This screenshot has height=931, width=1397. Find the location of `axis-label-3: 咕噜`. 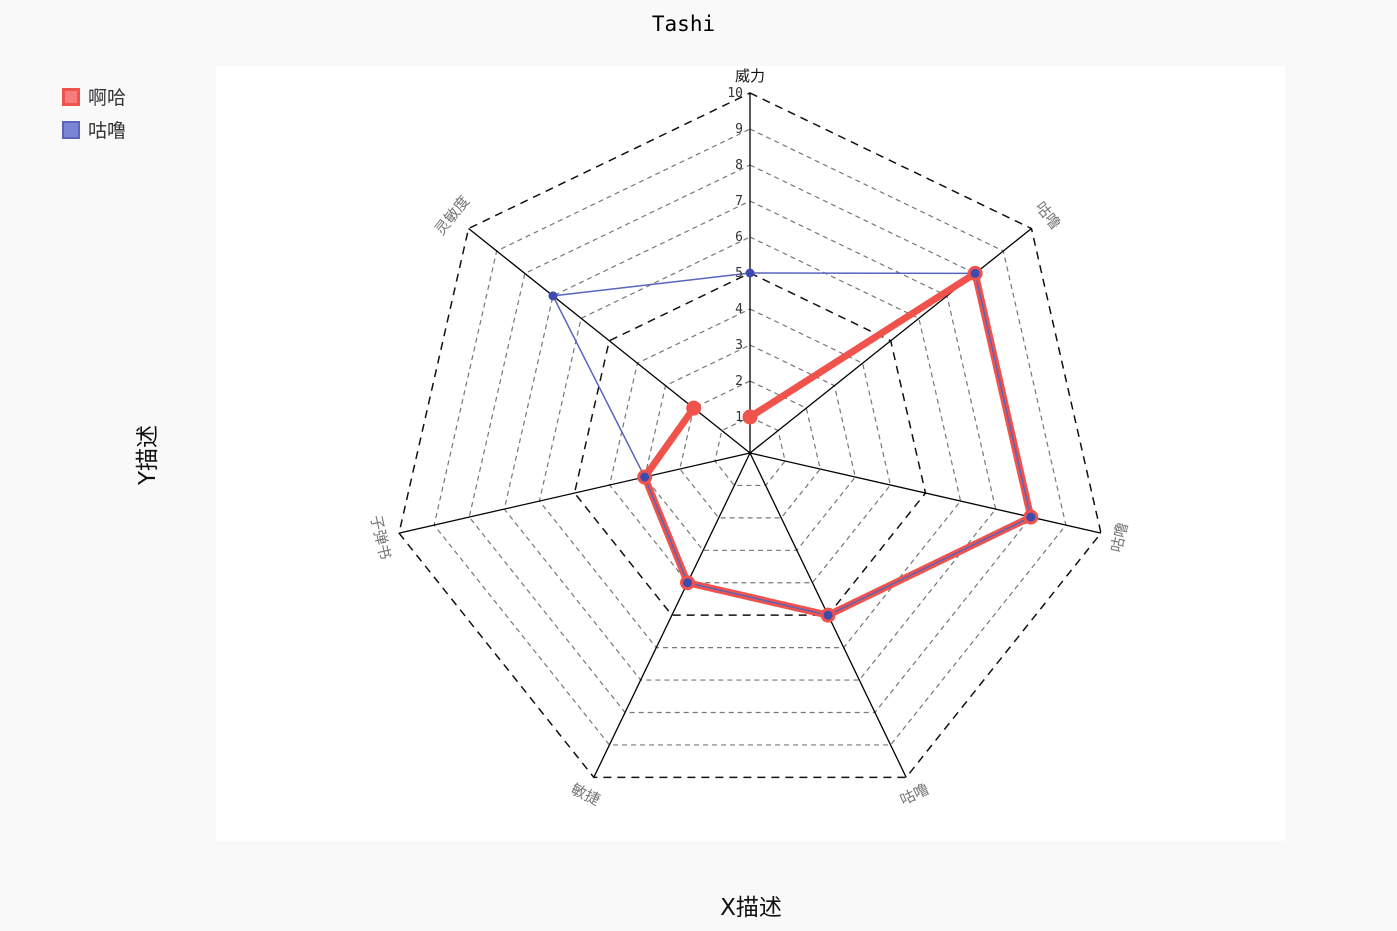

axis-label-3: 咕噜 is located at coordinates (914, 794).